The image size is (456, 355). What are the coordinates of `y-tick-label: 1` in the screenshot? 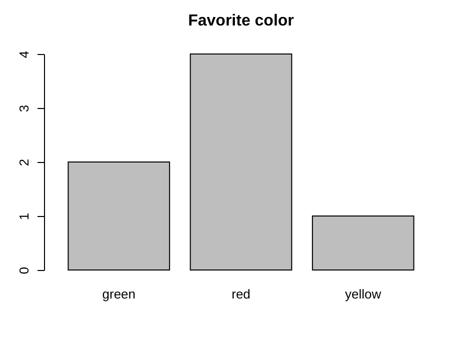 It's located at (24, 216).